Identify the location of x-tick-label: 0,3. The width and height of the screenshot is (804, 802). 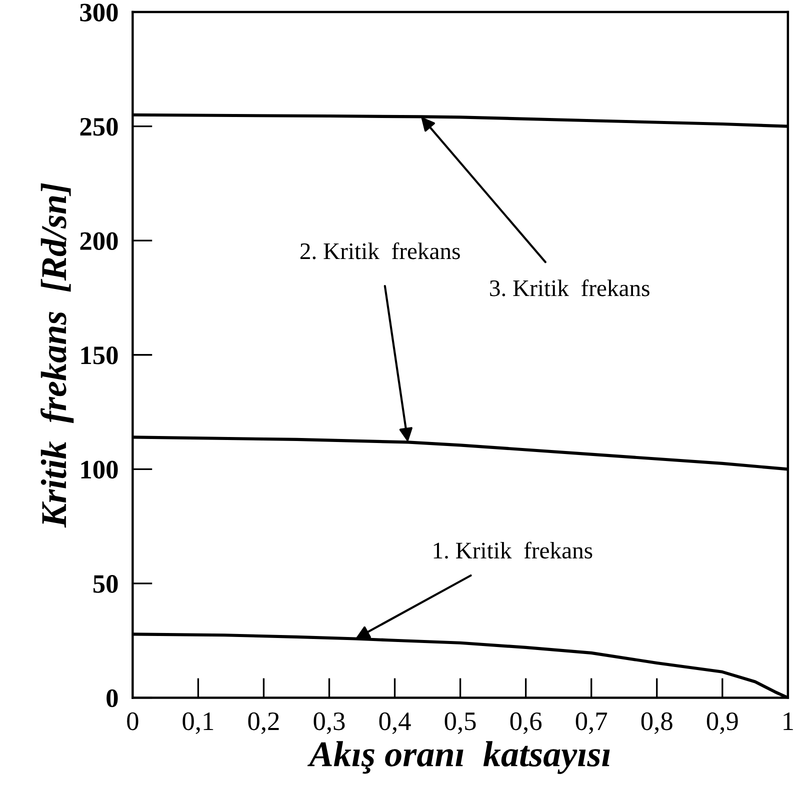
(329, 723).